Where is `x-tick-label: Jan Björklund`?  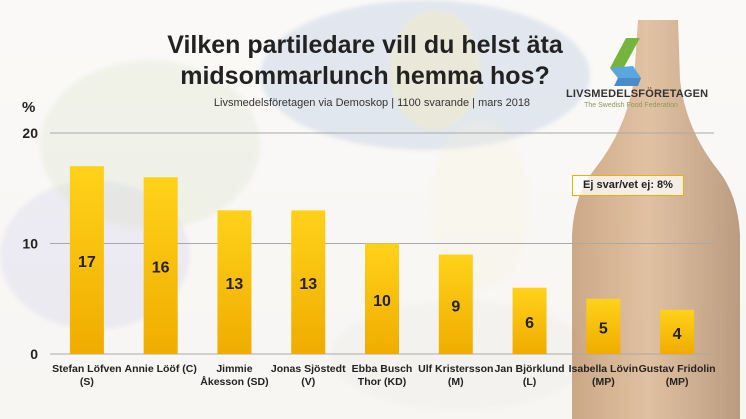
x-tick-label: Jan Björklund is located at coordinates (530, 369).